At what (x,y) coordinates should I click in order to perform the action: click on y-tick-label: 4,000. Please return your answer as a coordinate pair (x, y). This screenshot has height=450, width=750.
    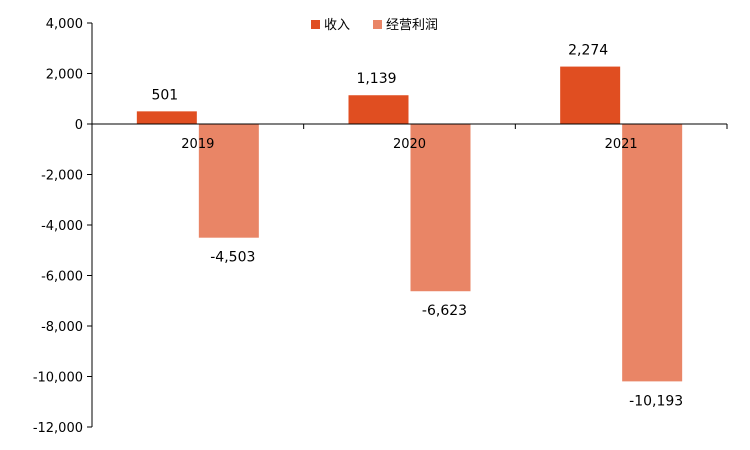
    Looking at the image, I should click on (64, 24).